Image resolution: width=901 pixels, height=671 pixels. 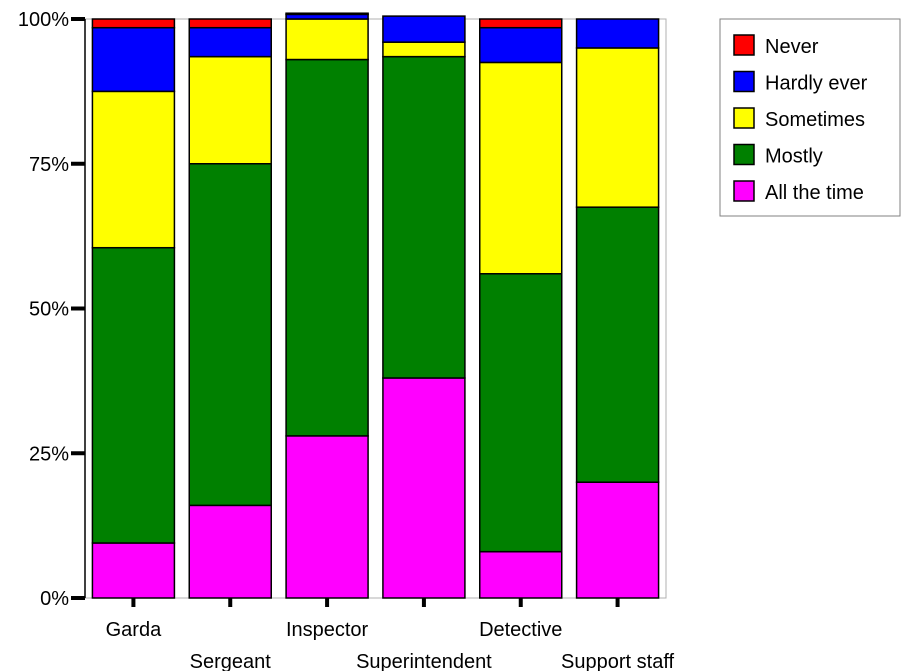 What do you see at coordinates (49, 454) in the screenshot?
I see `y-tick-label: 25%` at bounding box center [49, 454].